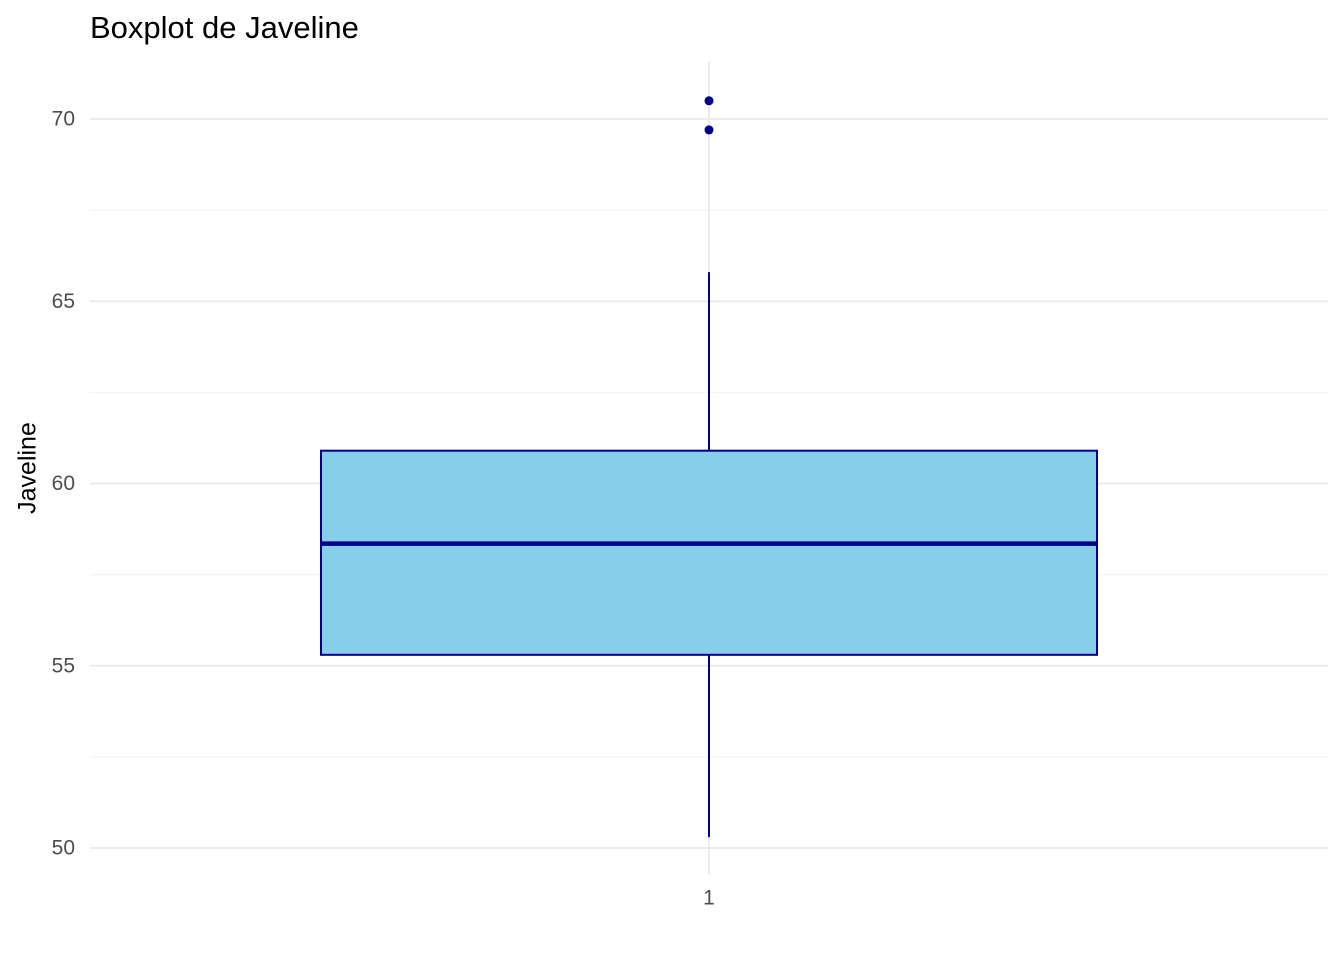 Image resolution: width=1344 pixels, height=960 pixels. Describe the element at coordinates (63, 665) in the screenshot. I see `y-tick-label: 55` at that location.